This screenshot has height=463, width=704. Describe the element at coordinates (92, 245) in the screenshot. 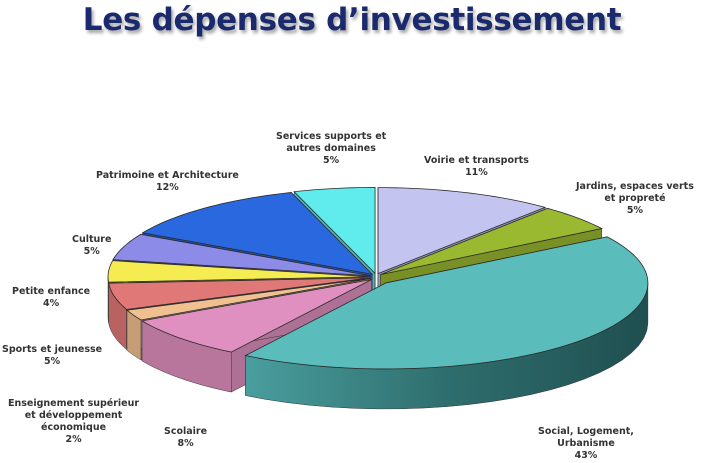

I see `label-culture: Culture 5%` at that location.